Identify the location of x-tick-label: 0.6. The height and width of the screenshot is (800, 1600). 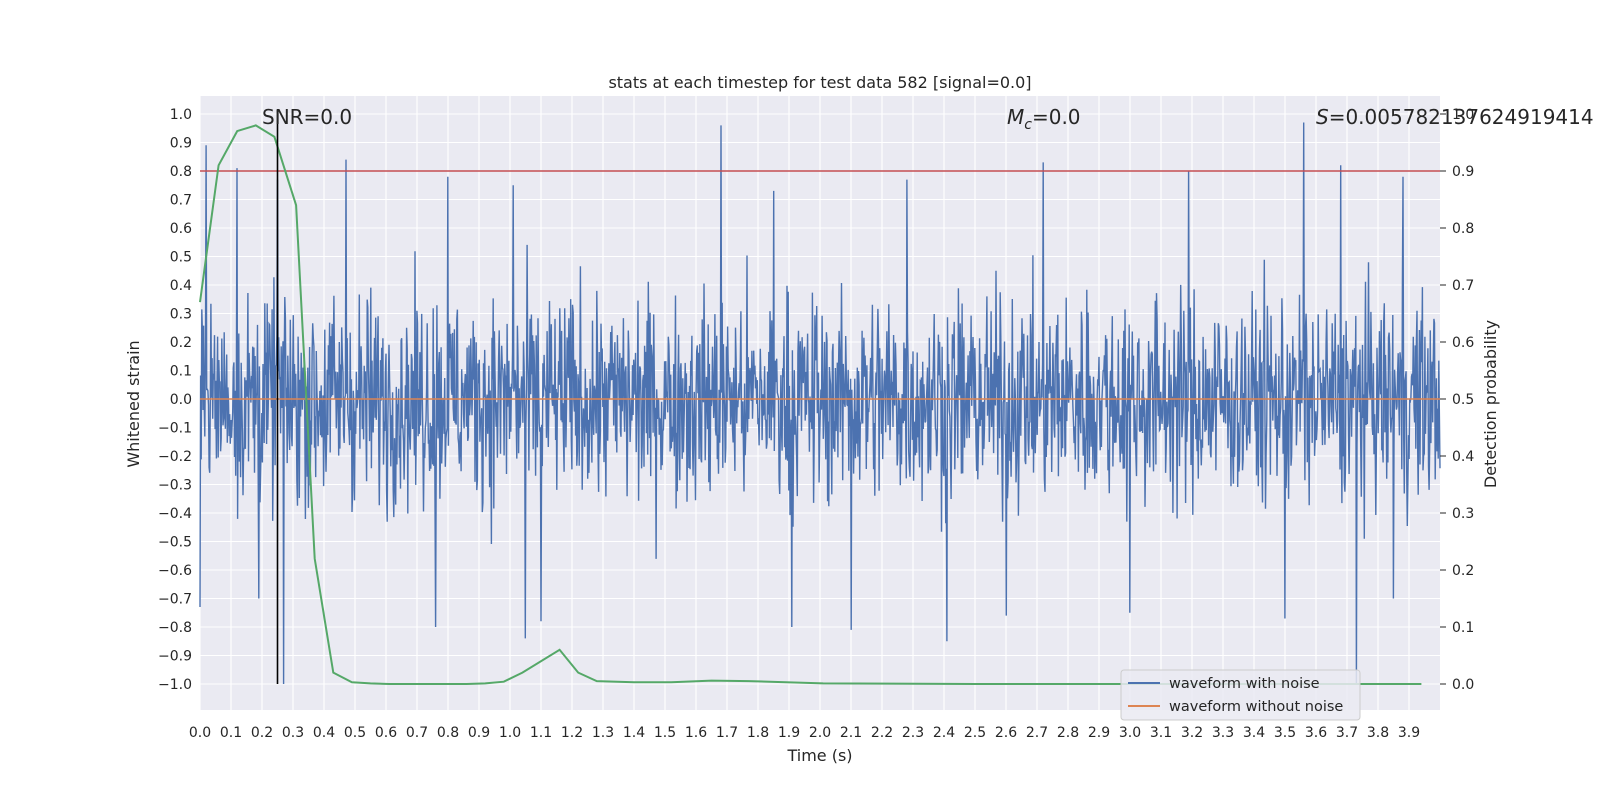
(386, 733).